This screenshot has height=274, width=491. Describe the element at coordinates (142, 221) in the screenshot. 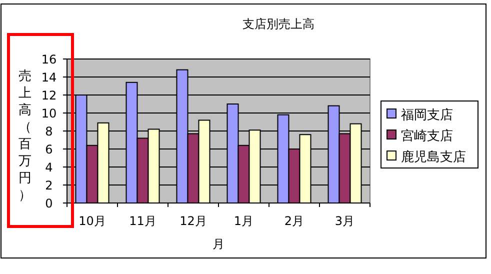

I see `x-tick-label: 11月` at that location.